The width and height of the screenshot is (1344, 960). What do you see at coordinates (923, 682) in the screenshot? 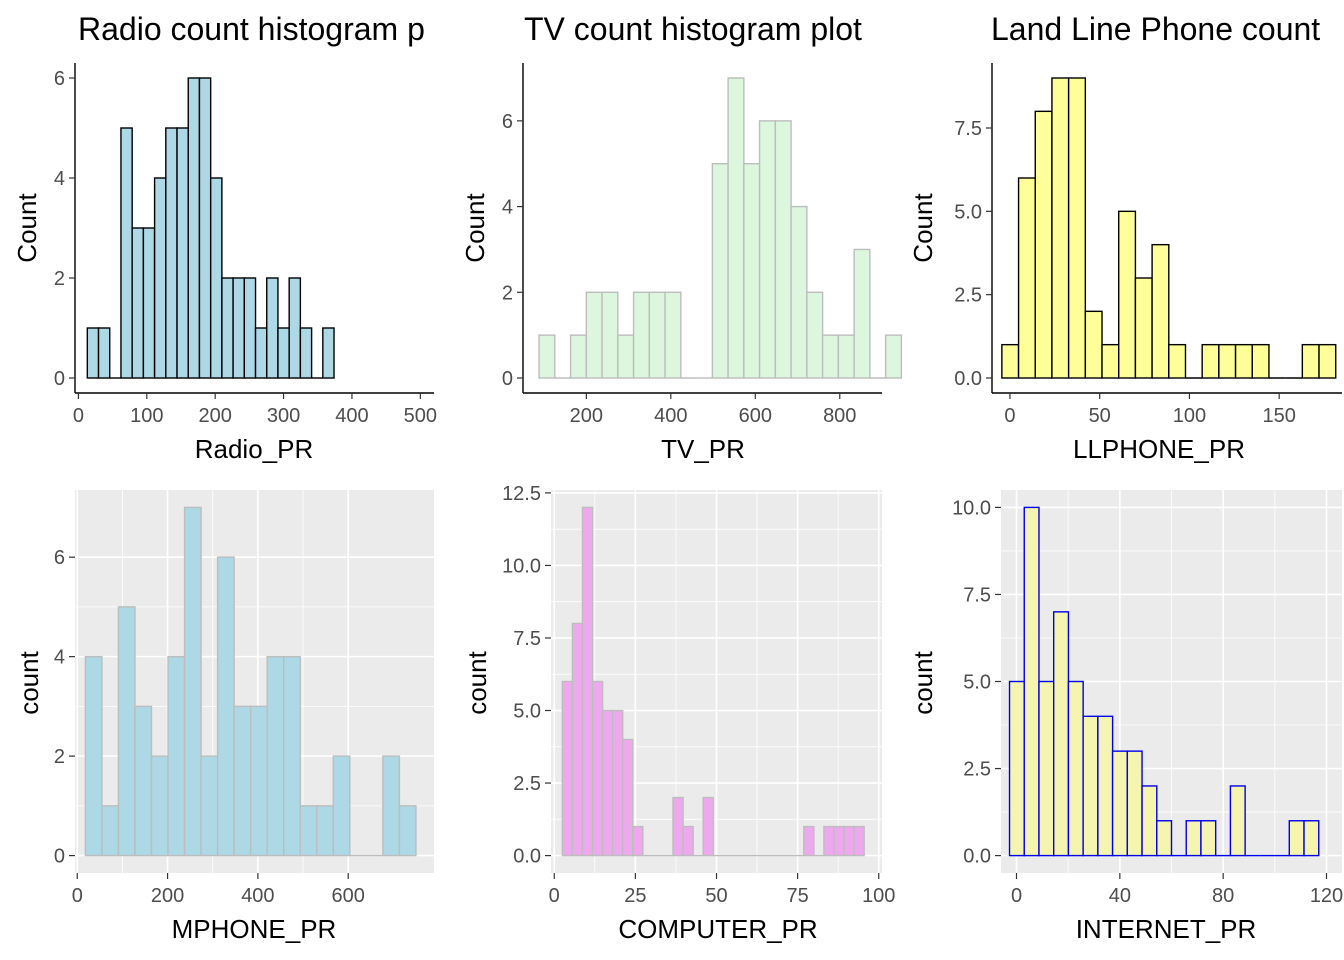
I see `y-axis-label: count` at bounding box center [923, 682].